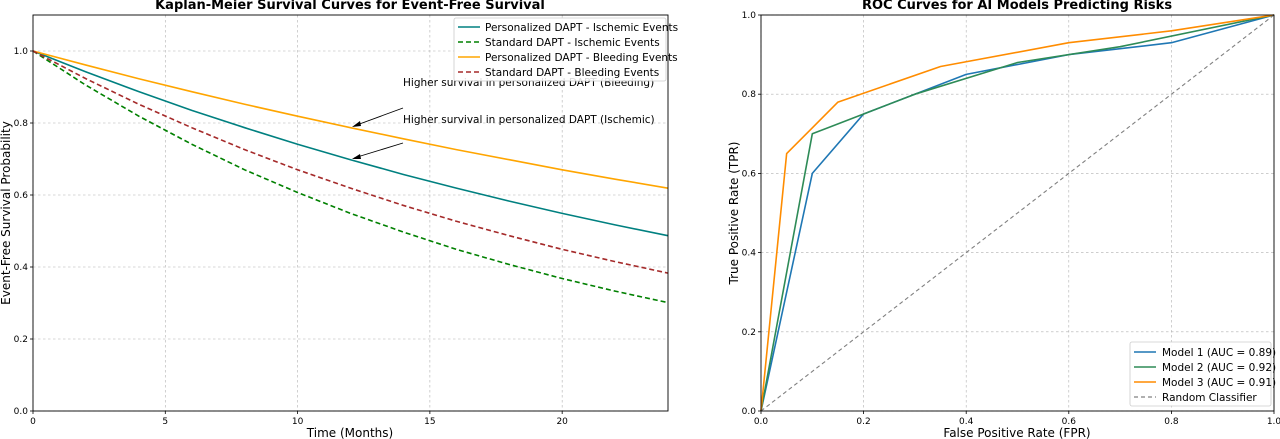 The height and width of the screenshot is (439, 1280). What do you see at coordinates (863, 422) in the screenshot?
I see `roc-x-tick-label: 0.2` at bounding box center [863, 422].